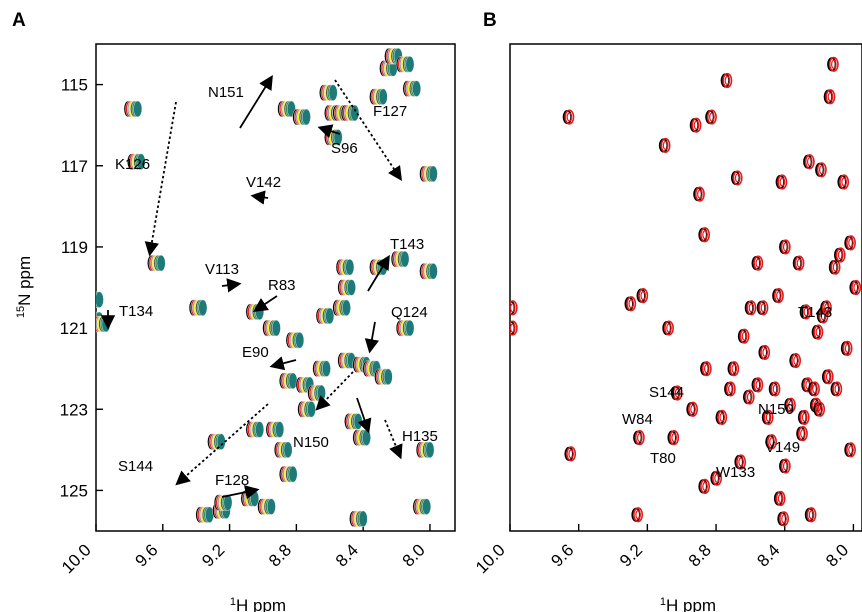  What do you see at coordinates (768, 555) in the screenshot?
I see `x-tick-label: 8.4` at bounding box center [768, 555].